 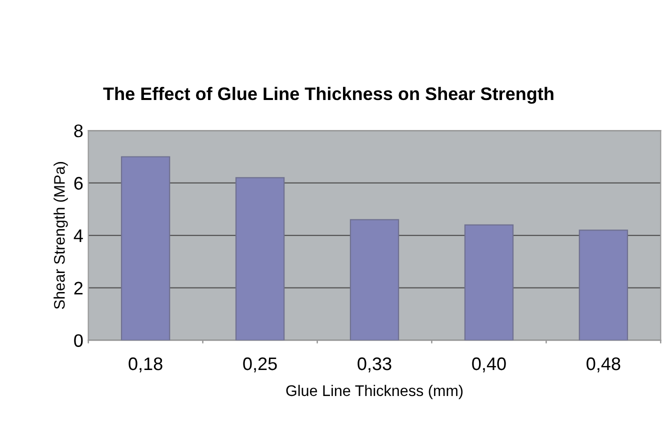 What do you see at coordinates (489, 364) in the screenshot?
I see `x-tick-label: 0,40` at bounding box center [489, 364].